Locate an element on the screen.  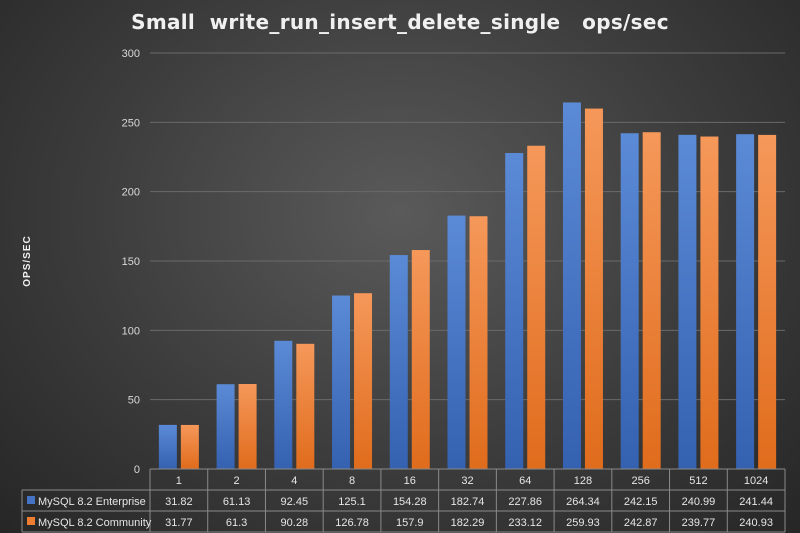
x-tick-label: 2 is located at coordinates (237, 481).